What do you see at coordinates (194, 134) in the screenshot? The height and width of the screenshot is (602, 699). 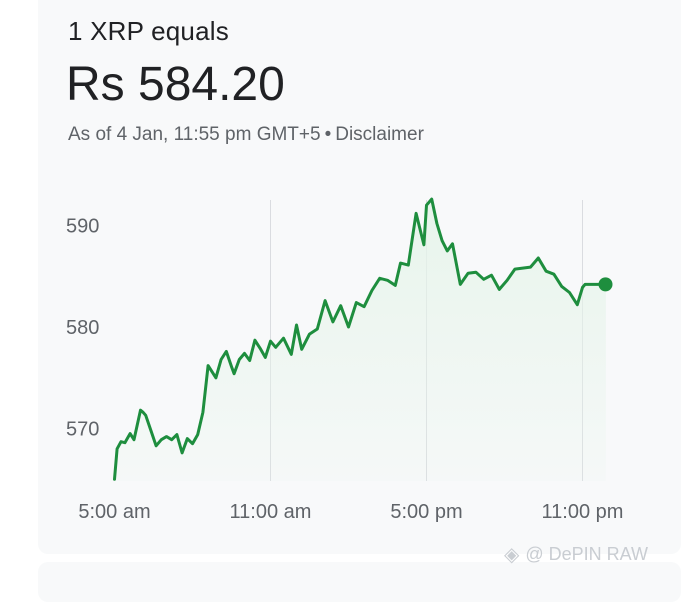 I see `as-of-text: As of 4 Jan, 11:55 pm GMT+5` at bounding box center [194, 134].